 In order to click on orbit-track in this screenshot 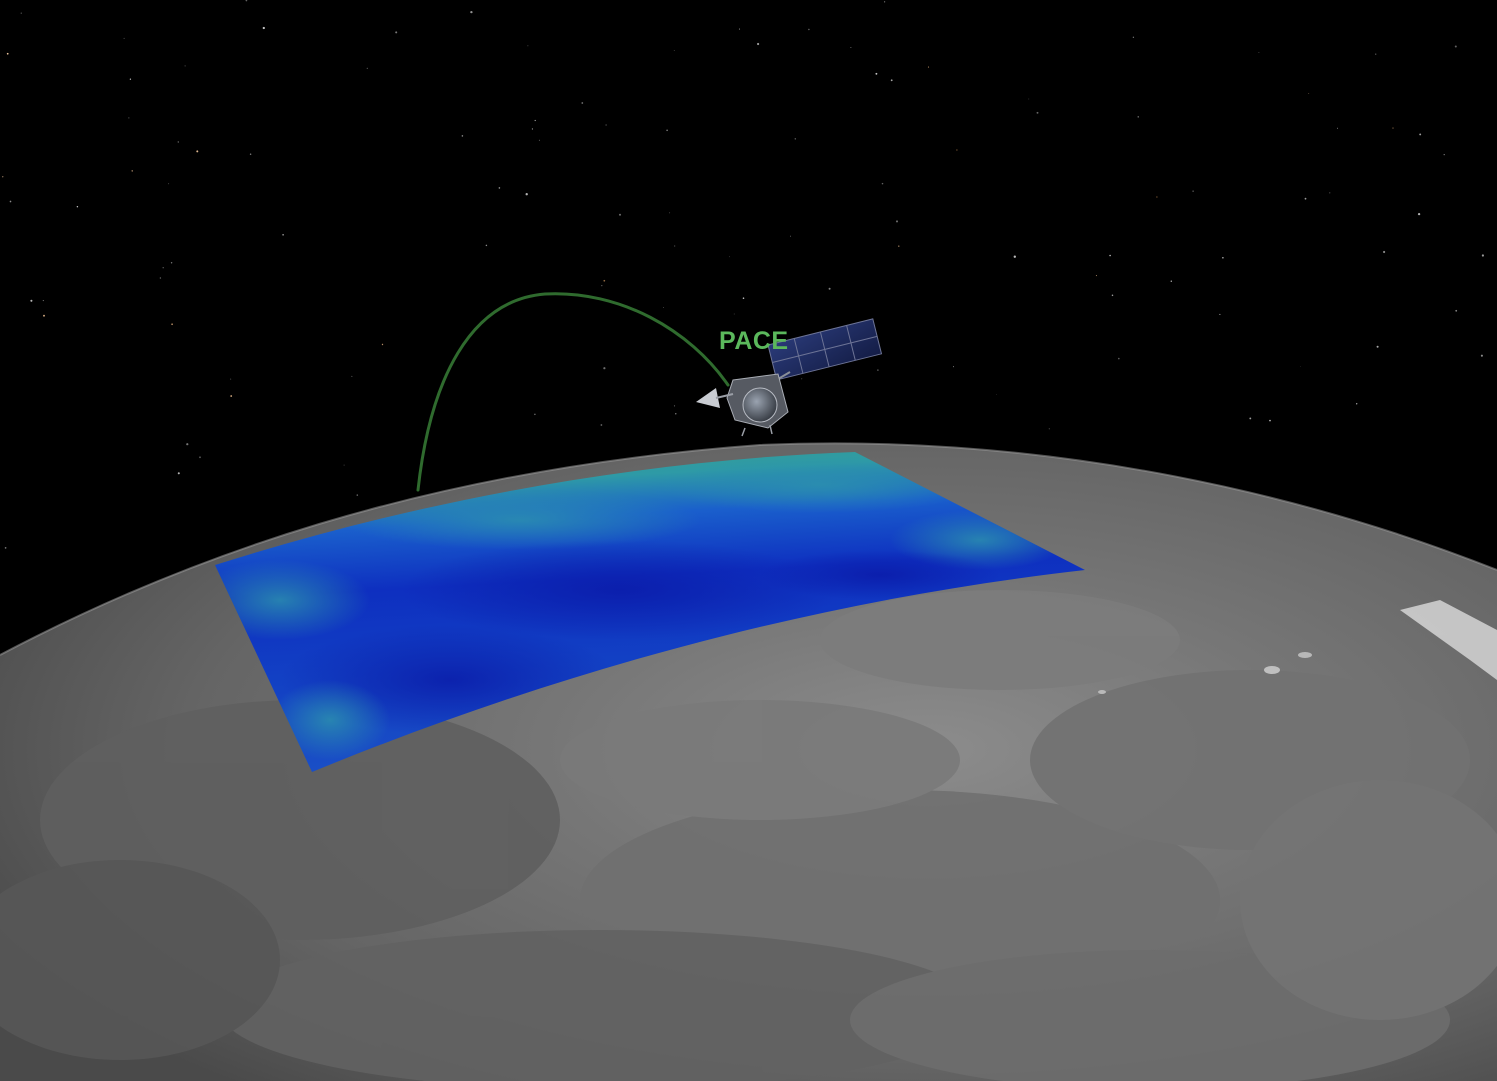, I will do `click(573, 392)`.